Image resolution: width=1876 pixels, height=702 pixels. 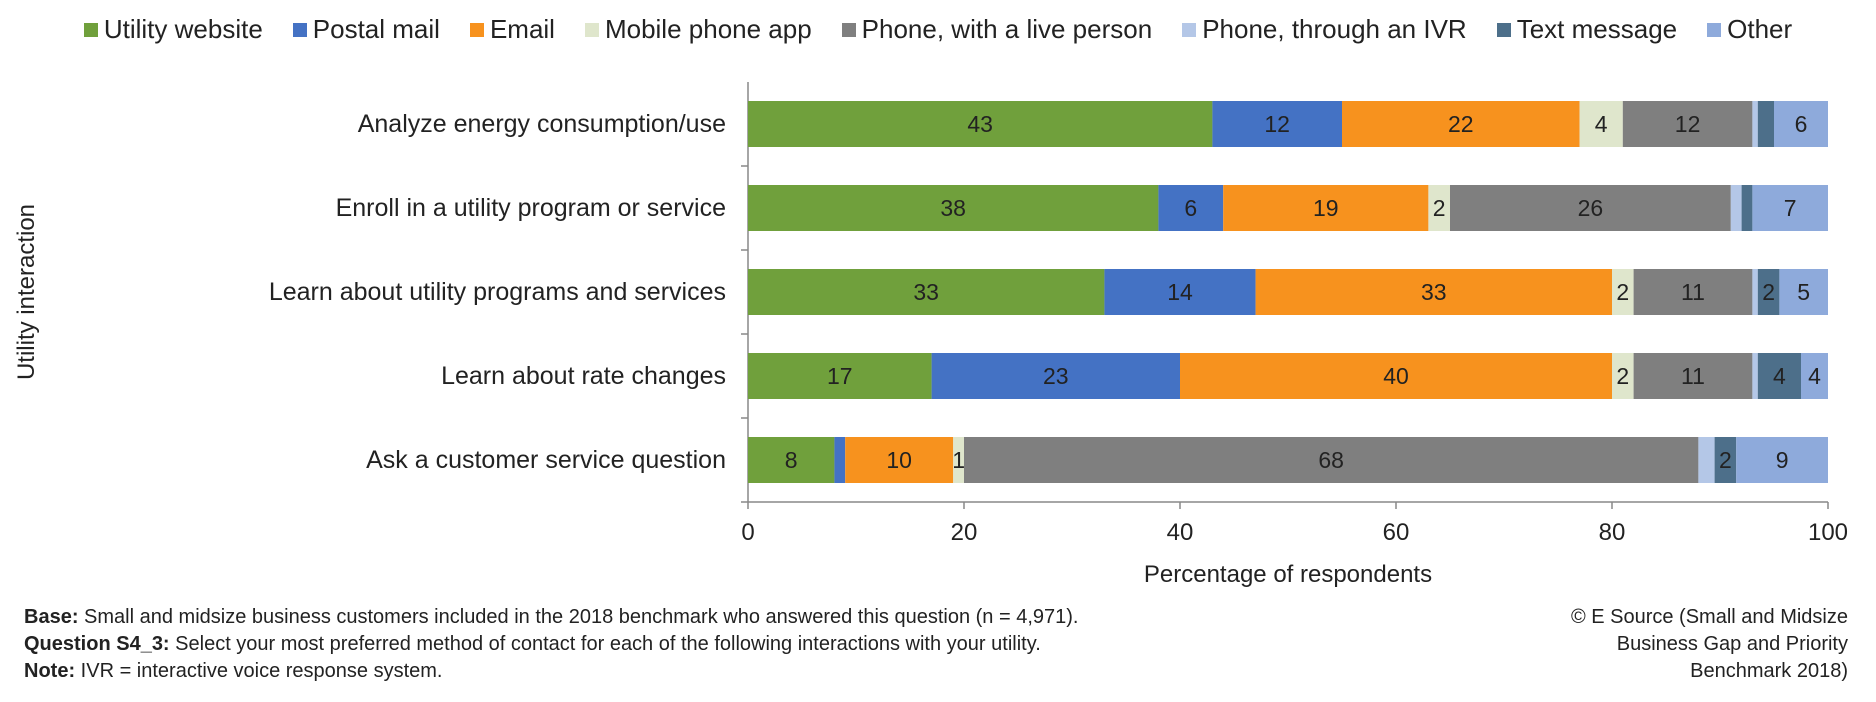 What do you see at coordinates (51, 617) in the screenshot?
I see `footnote-base-label: Base:` at bounding box center [51, 617].